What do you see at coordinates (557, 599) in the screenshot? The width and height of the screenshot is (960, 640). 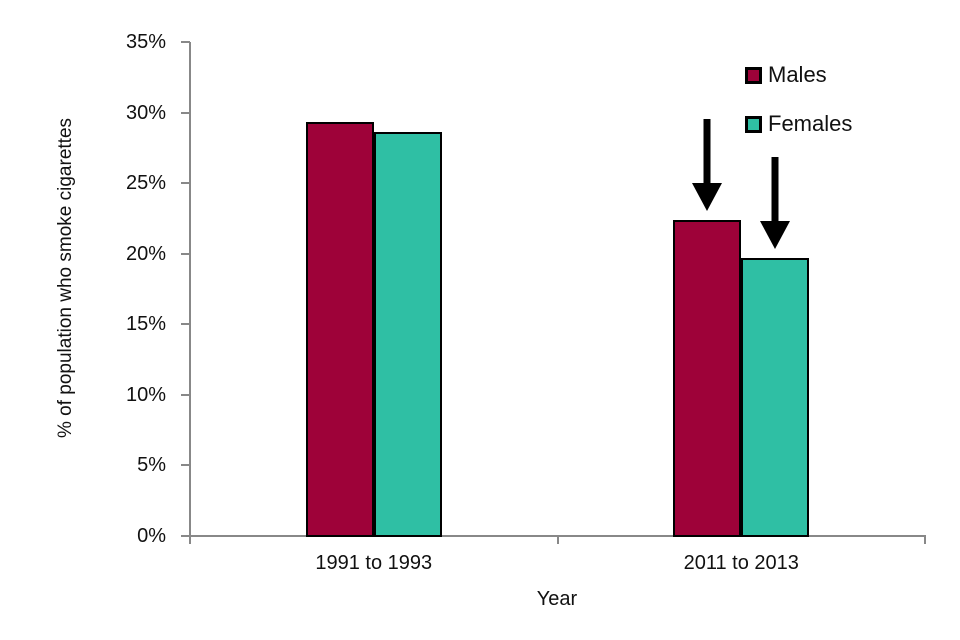 I see `x-axis-title: Year` at bounding box center [557, 599].